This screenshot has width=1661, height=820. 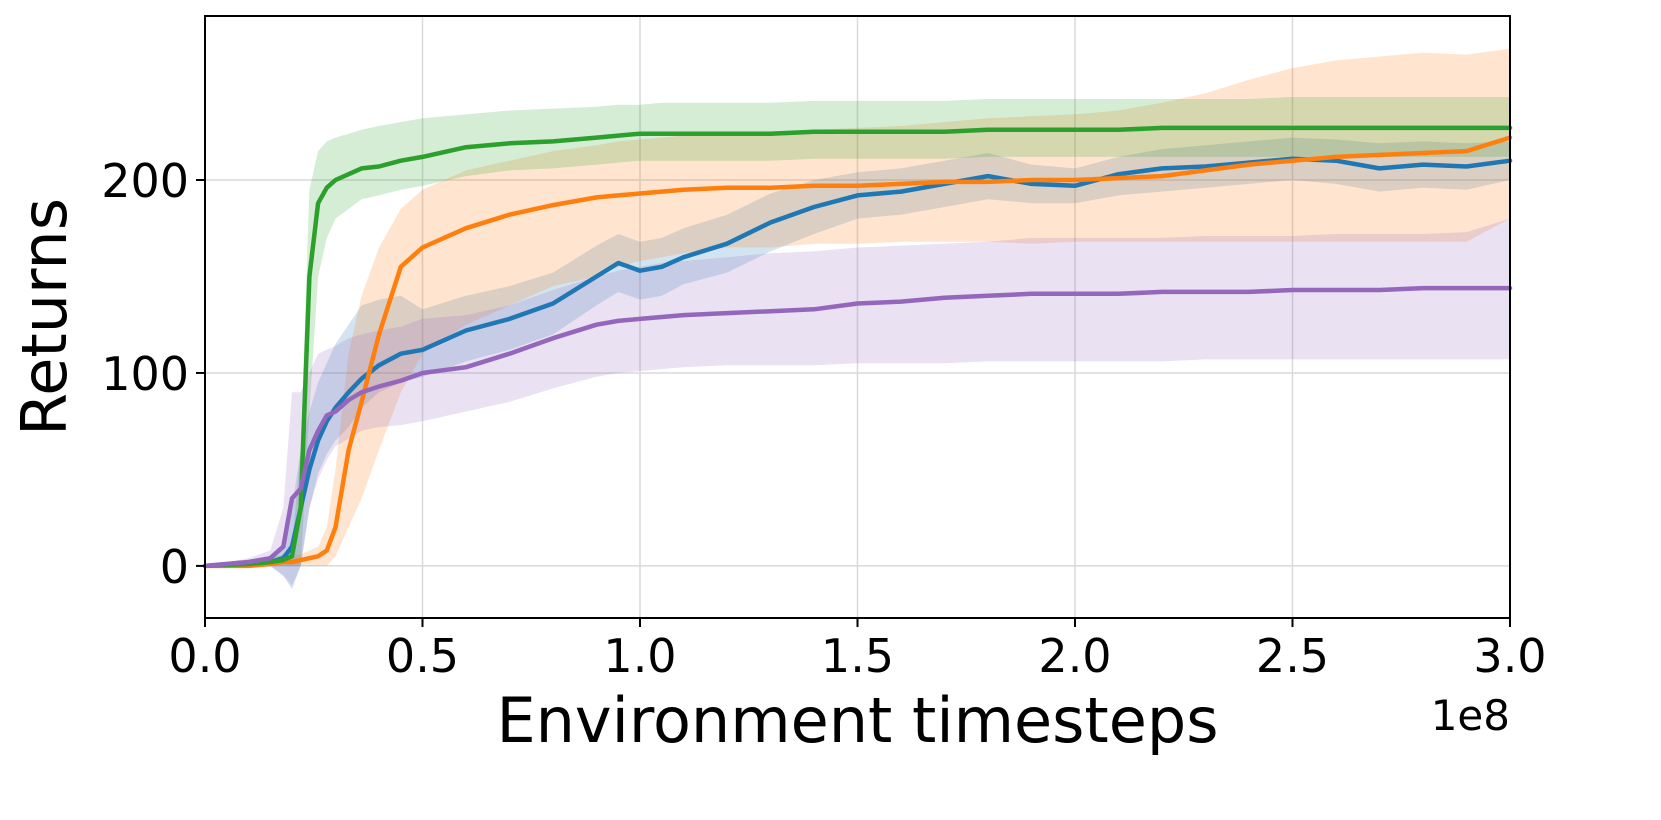 I want to click on x-tick-label: 0.5, so click(x=422, y=656).